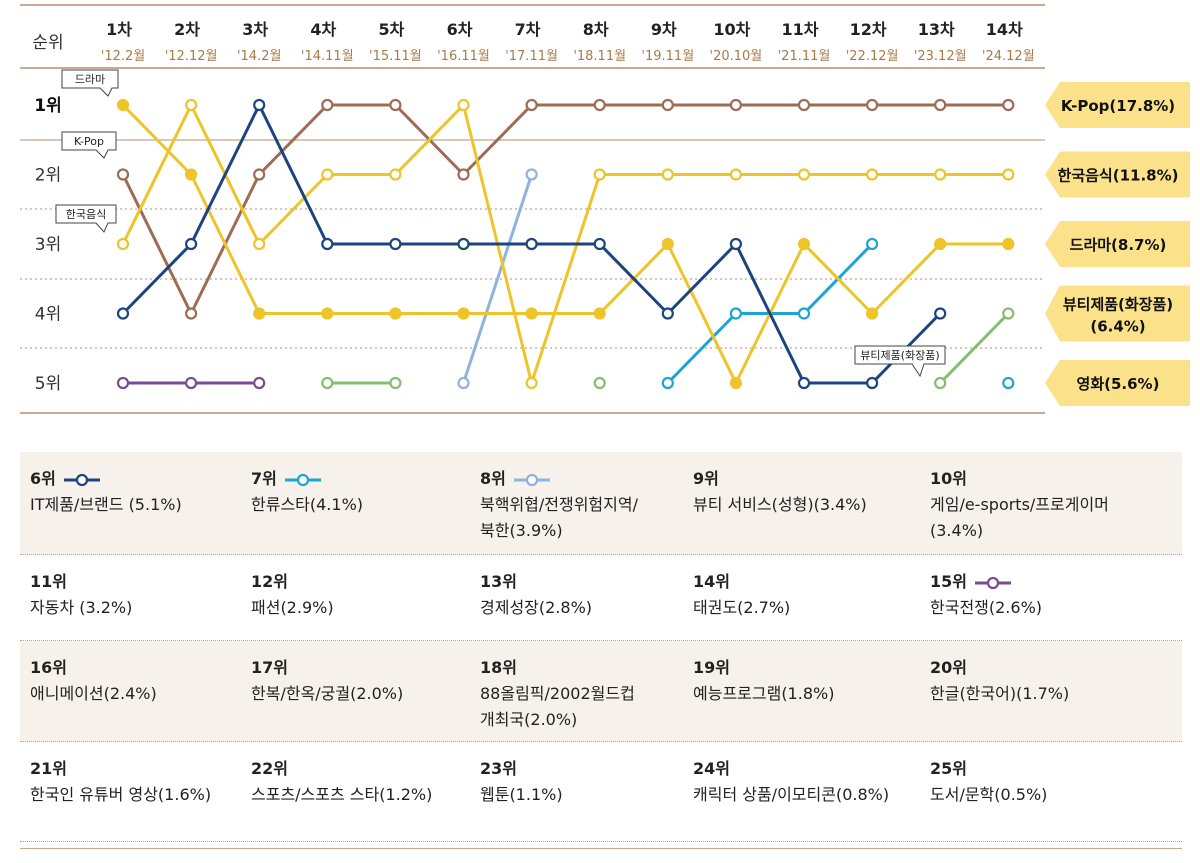 This screenshot has width=1200, height=863. What do you see at coordinates (86, 218) in the screenshot?
I see `callout-한국음식: 한국음식` at bounding box center [86, 218].